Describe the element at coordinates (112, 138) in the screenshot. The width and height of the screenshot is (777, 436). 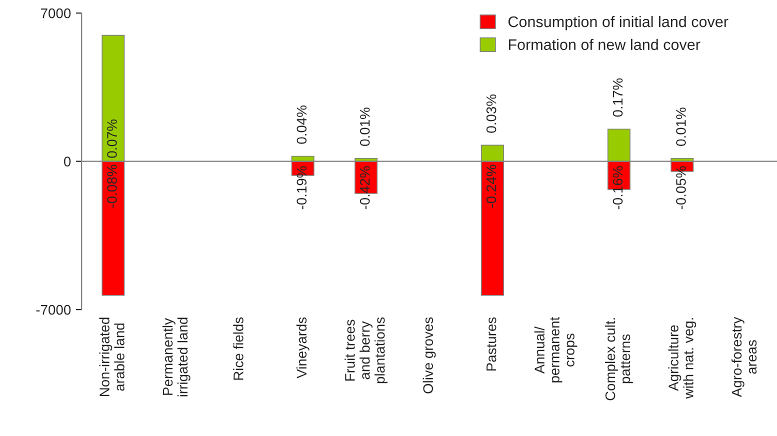
I see `annotation: 0.07%` at that location.